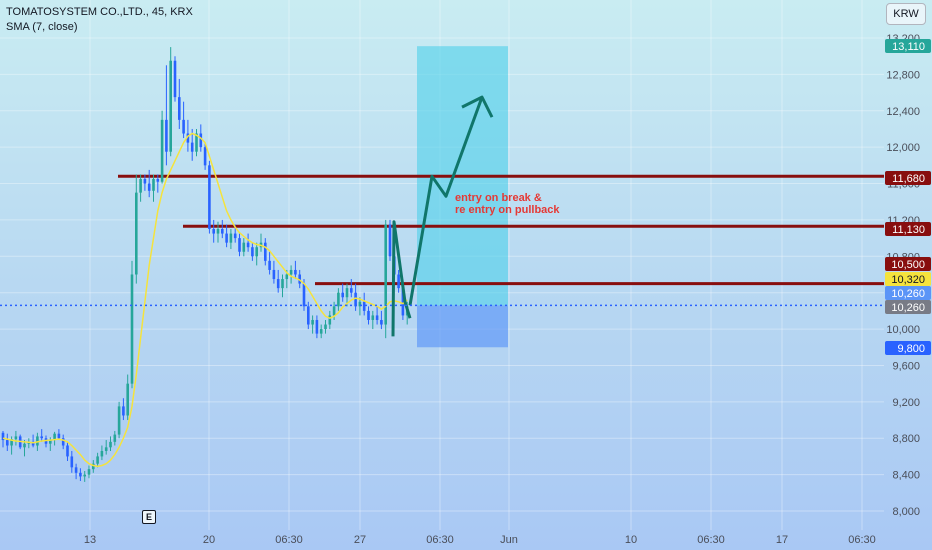  I want to click on price-label-text: 10,320, so click(908, 280).